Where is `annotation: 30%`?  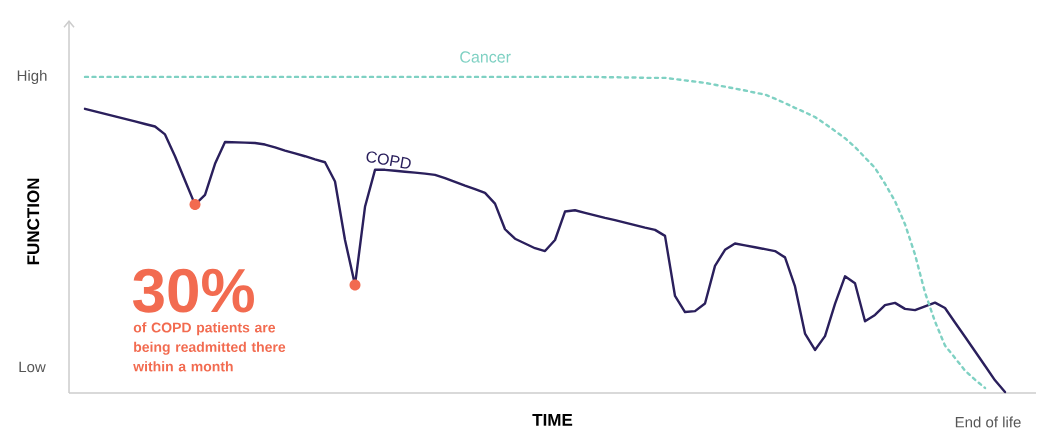 annotation: 30% is located at coordinates (193, 290).